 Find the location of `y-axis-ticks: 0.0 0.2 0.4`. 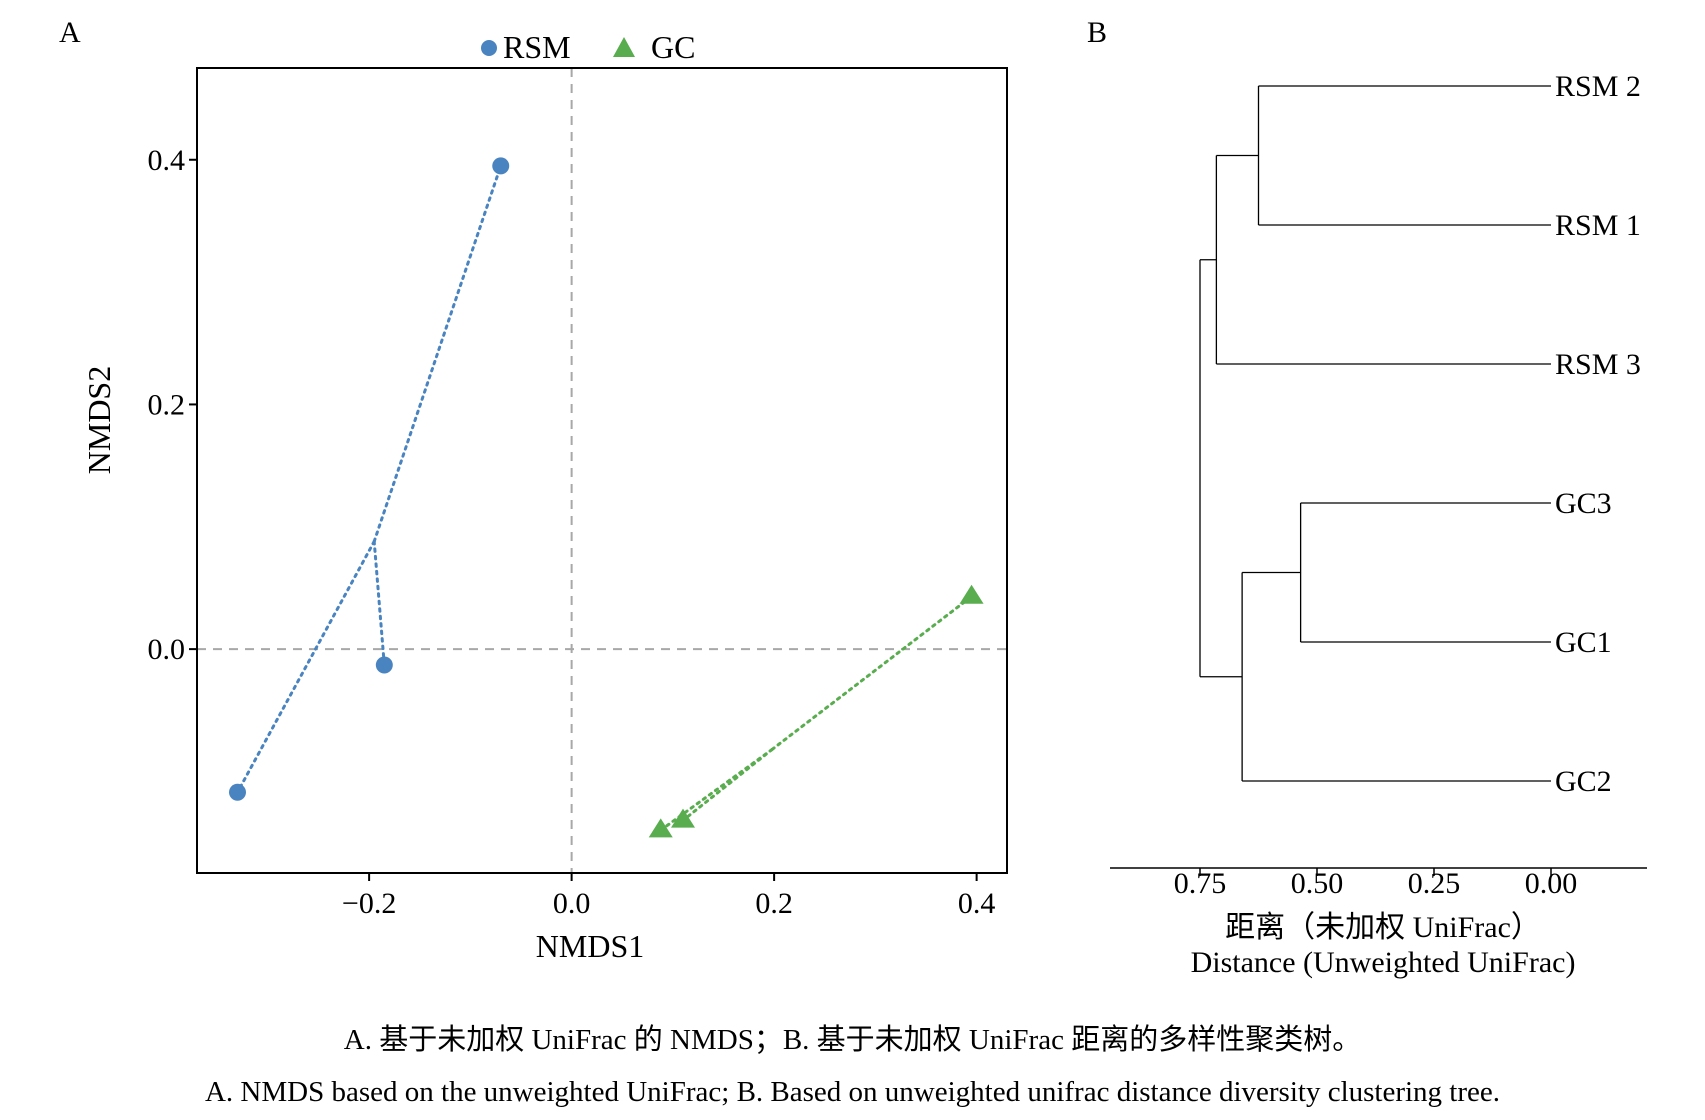

y-axis-ticks: 0.0 0.2 0.4 is located at coordinates (172, 405).